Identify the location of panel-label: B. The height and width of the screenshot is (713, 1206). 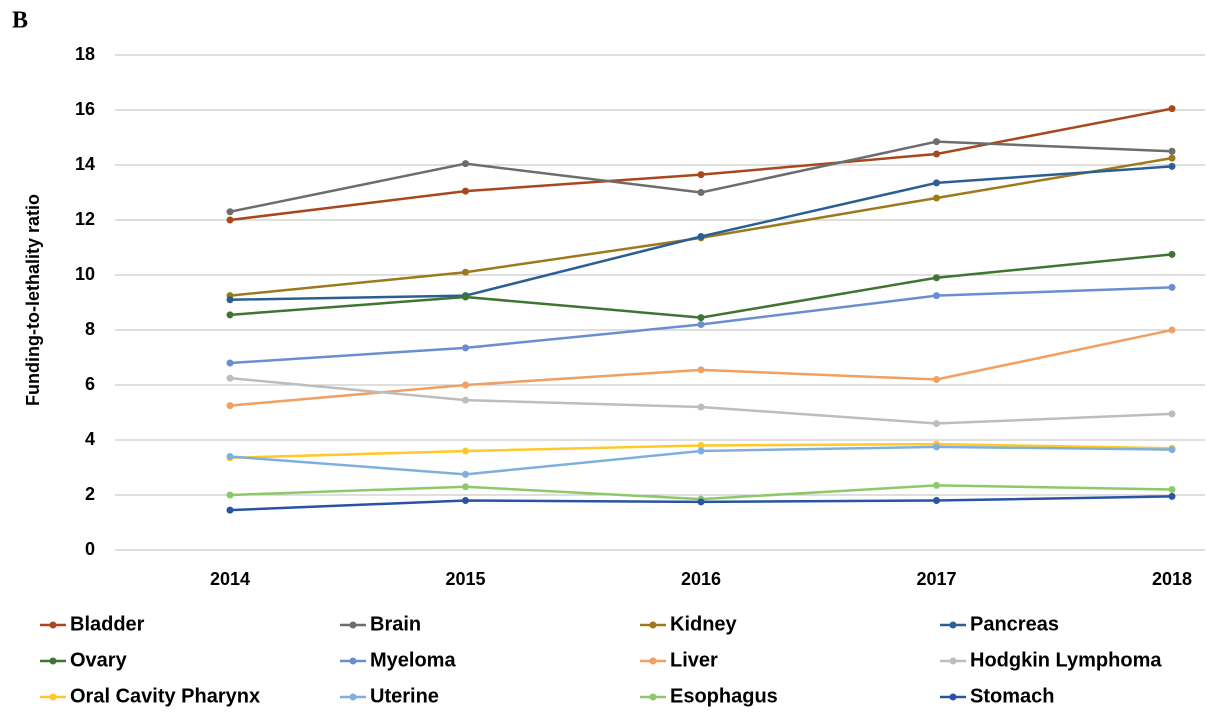
(20, 21).